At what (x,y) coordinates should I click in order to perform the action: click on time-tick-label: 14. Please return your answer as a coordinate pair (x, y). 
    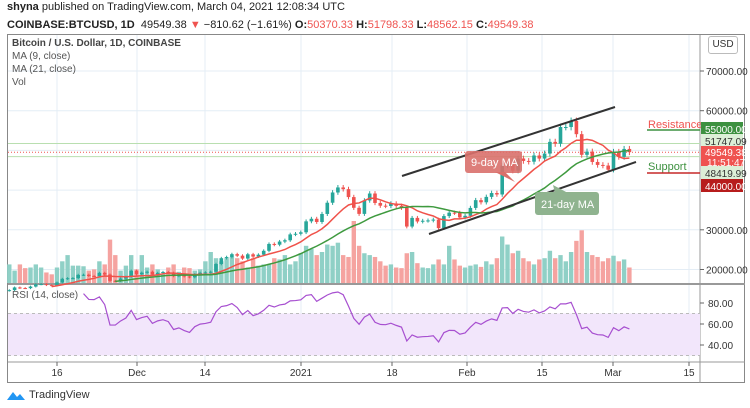
    Looking at the image, I should click on (205, 373).